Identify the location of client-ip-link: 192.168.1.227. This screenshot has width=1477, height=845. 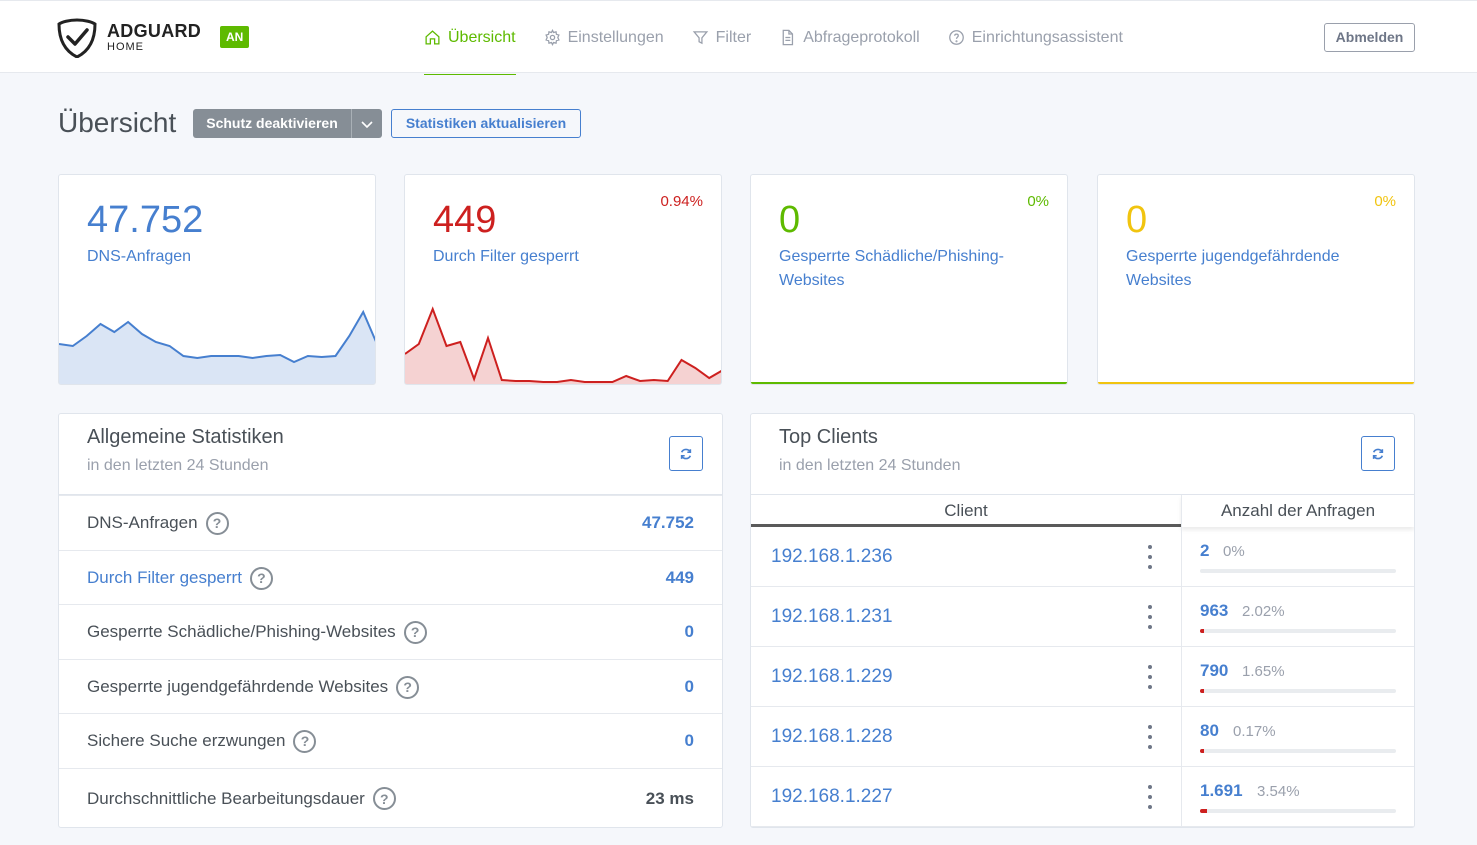
(832, 796).